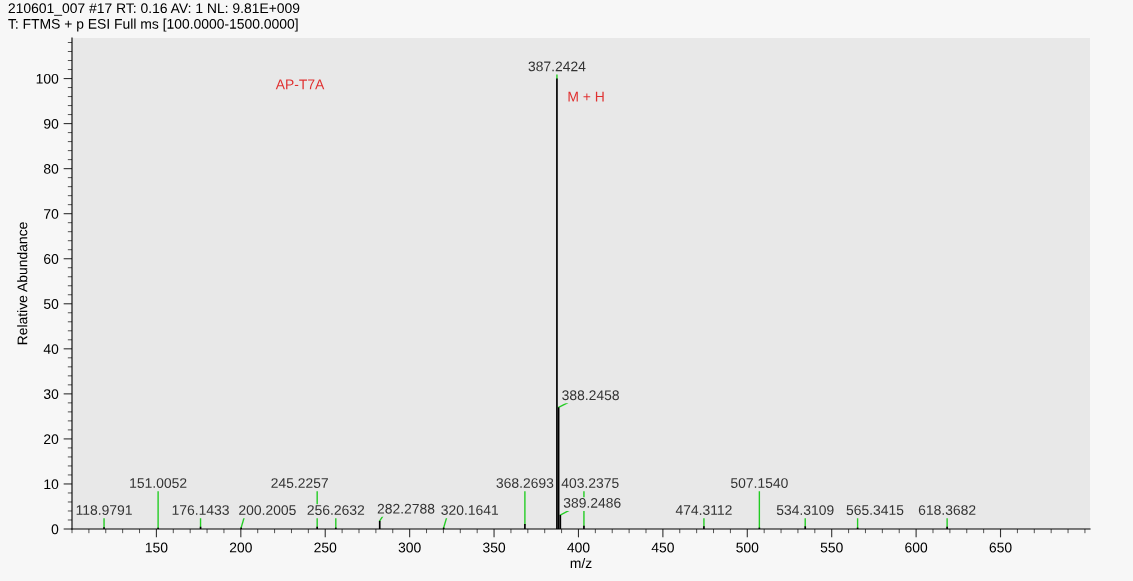 This screenshot has width=1133, height=581. What do you see at coordinates (51, 214) in the screenshot?
I see `y-tick-label: 70` at bounding box center [51, 214].